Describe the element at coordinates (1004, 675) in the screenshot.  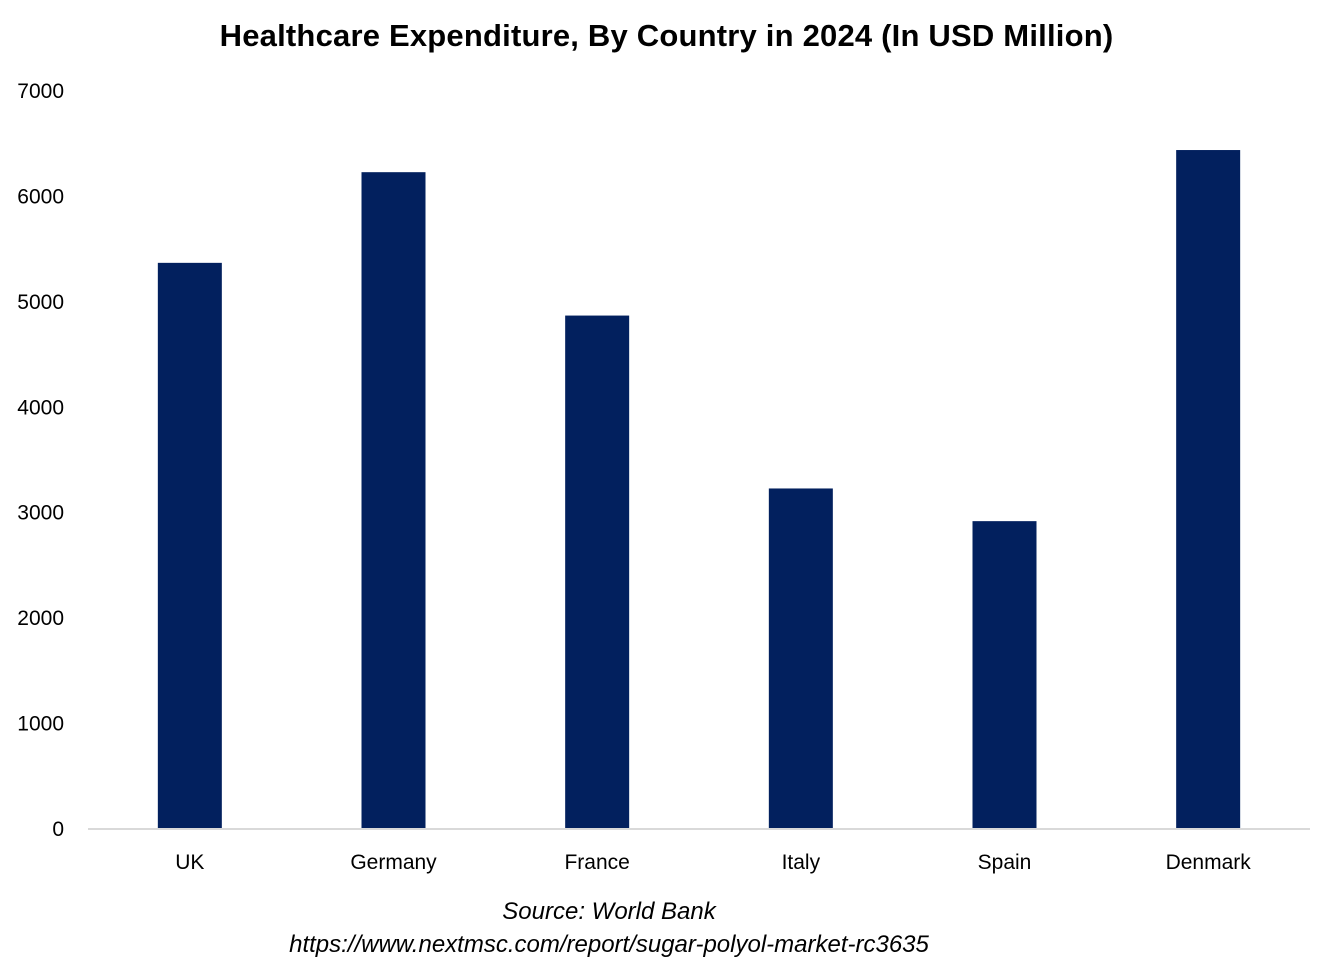
I see `bar-spain` at that location.